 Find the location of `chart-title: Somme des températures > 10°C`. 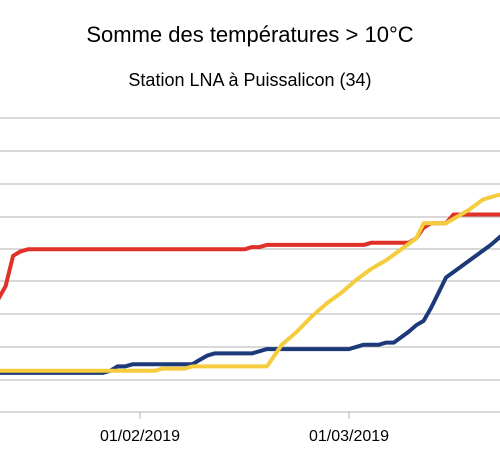

chart-title: Somme des températures > 10°C is located at coordinates (250, 34).